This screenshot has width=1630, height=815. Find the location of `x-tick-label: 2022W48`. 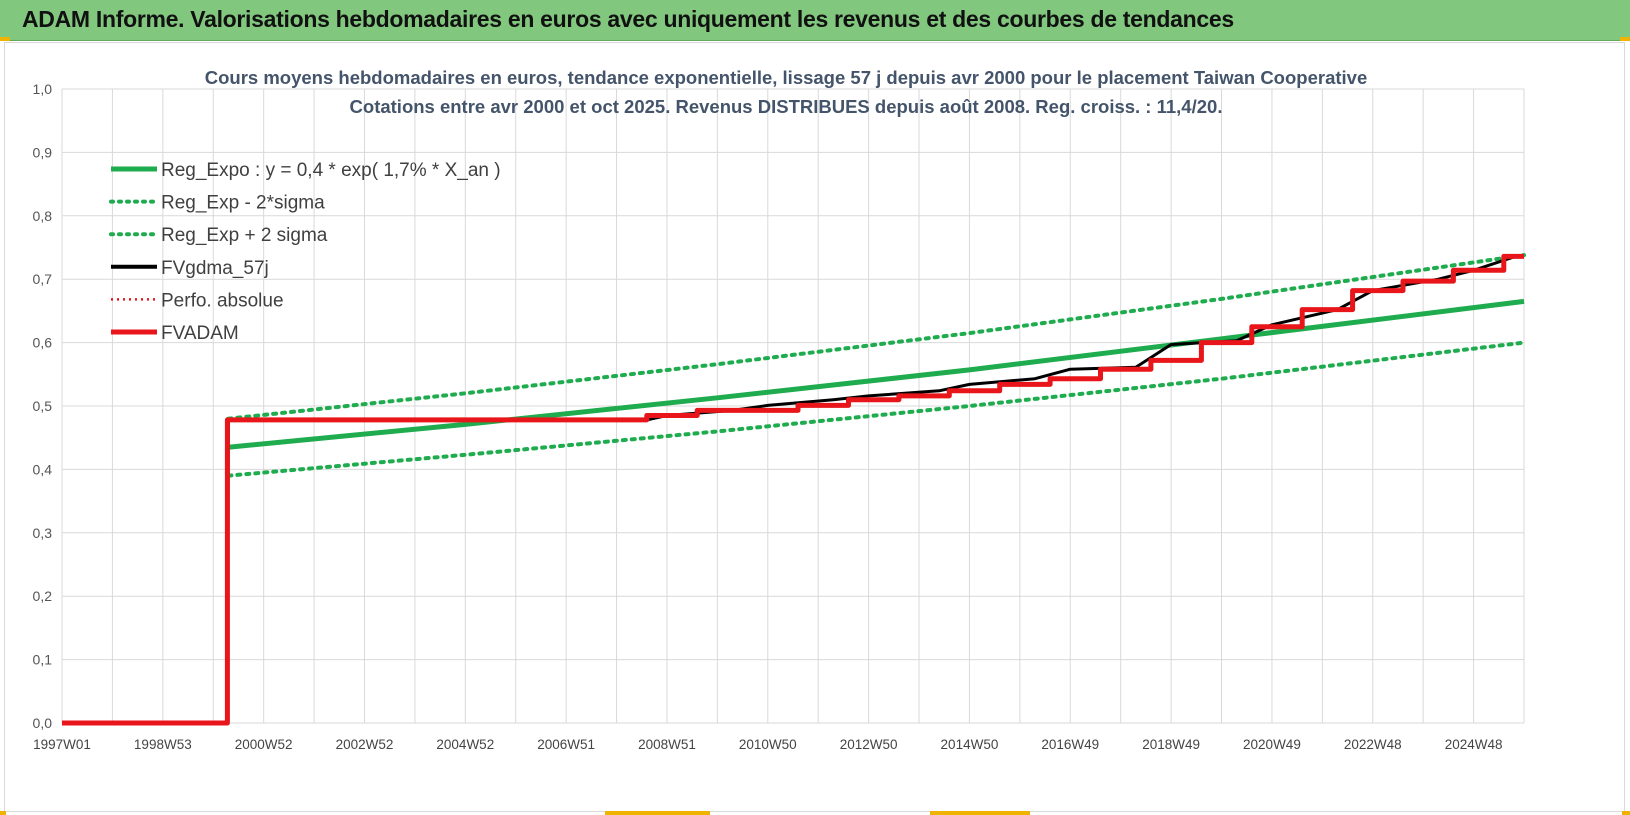

x-tick-label: 2022W48 is located at coordinates (1373, 744).